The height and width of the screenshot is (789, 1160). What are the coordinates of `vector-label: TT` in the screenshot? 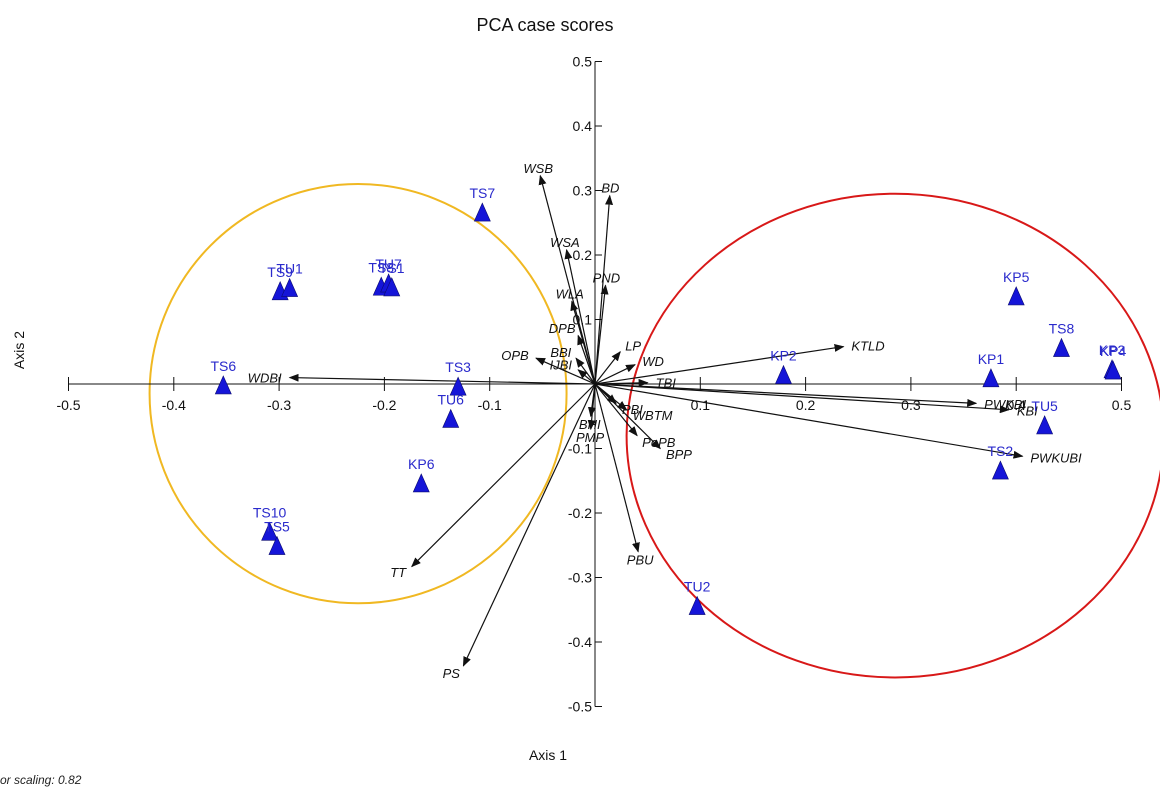 It's located at (398, 572).